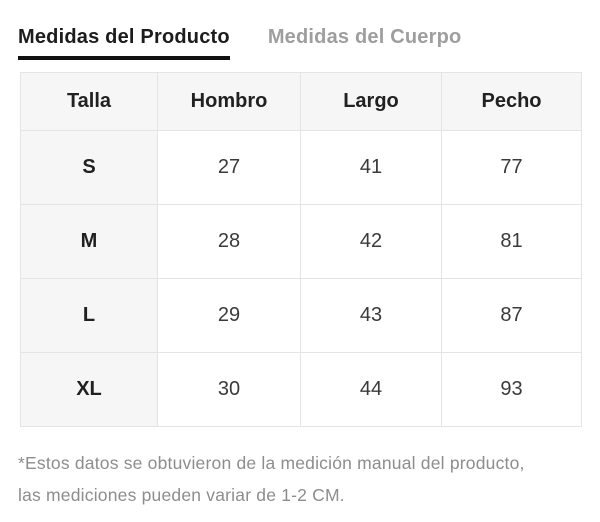 The height and width of the screenshot is (522, 600). What do you see at coordinates (89, 241) in the screenshot?
I see `size-cell-m: M` at bounding box center [89, 241].